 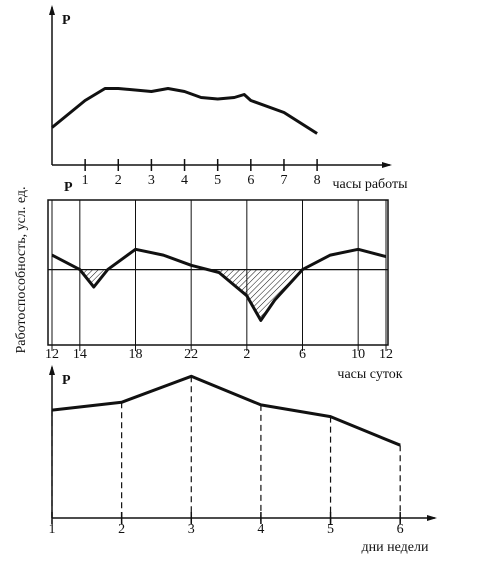 What do you see at coordinates (369, 374) in the screenshot?
I see `x-axis-label: часы суток` at bounding box center [369, 374].